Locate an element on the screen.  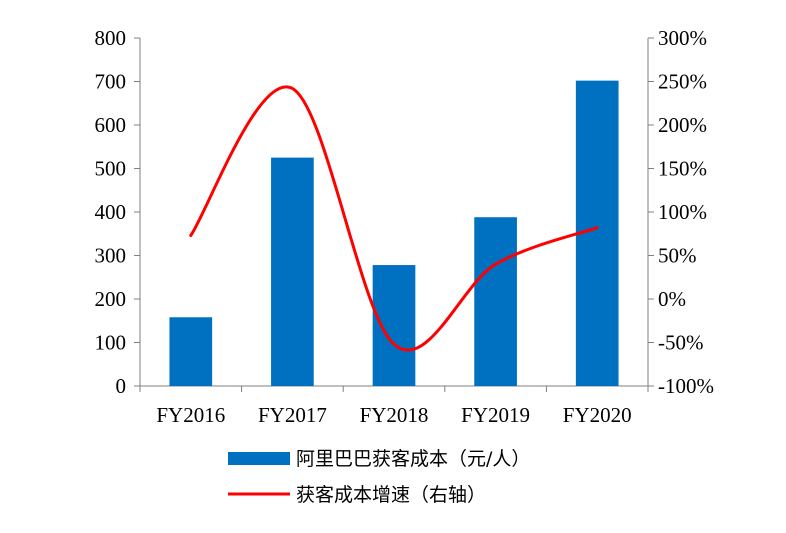
legend: 阿里巴巴获客成本（元/人） 获客成本增速（右轴） is located at coordinates (379, 477).